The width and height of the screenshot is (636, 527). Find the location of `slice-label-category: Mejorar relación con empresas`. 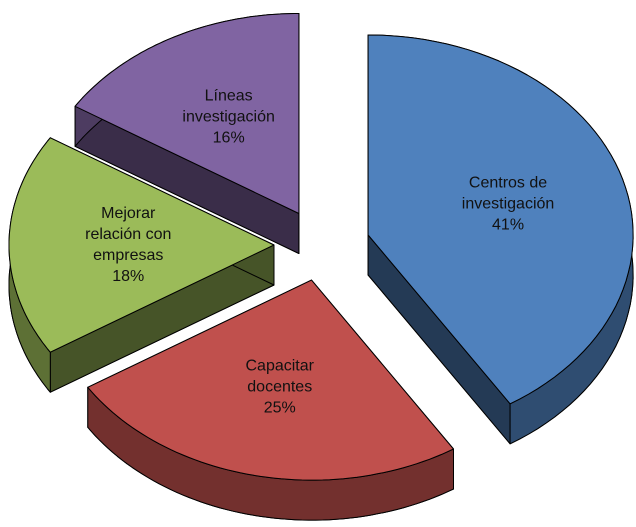

slice-label-category: Mejorar relación con empresas is located at coordinates (128, 234).